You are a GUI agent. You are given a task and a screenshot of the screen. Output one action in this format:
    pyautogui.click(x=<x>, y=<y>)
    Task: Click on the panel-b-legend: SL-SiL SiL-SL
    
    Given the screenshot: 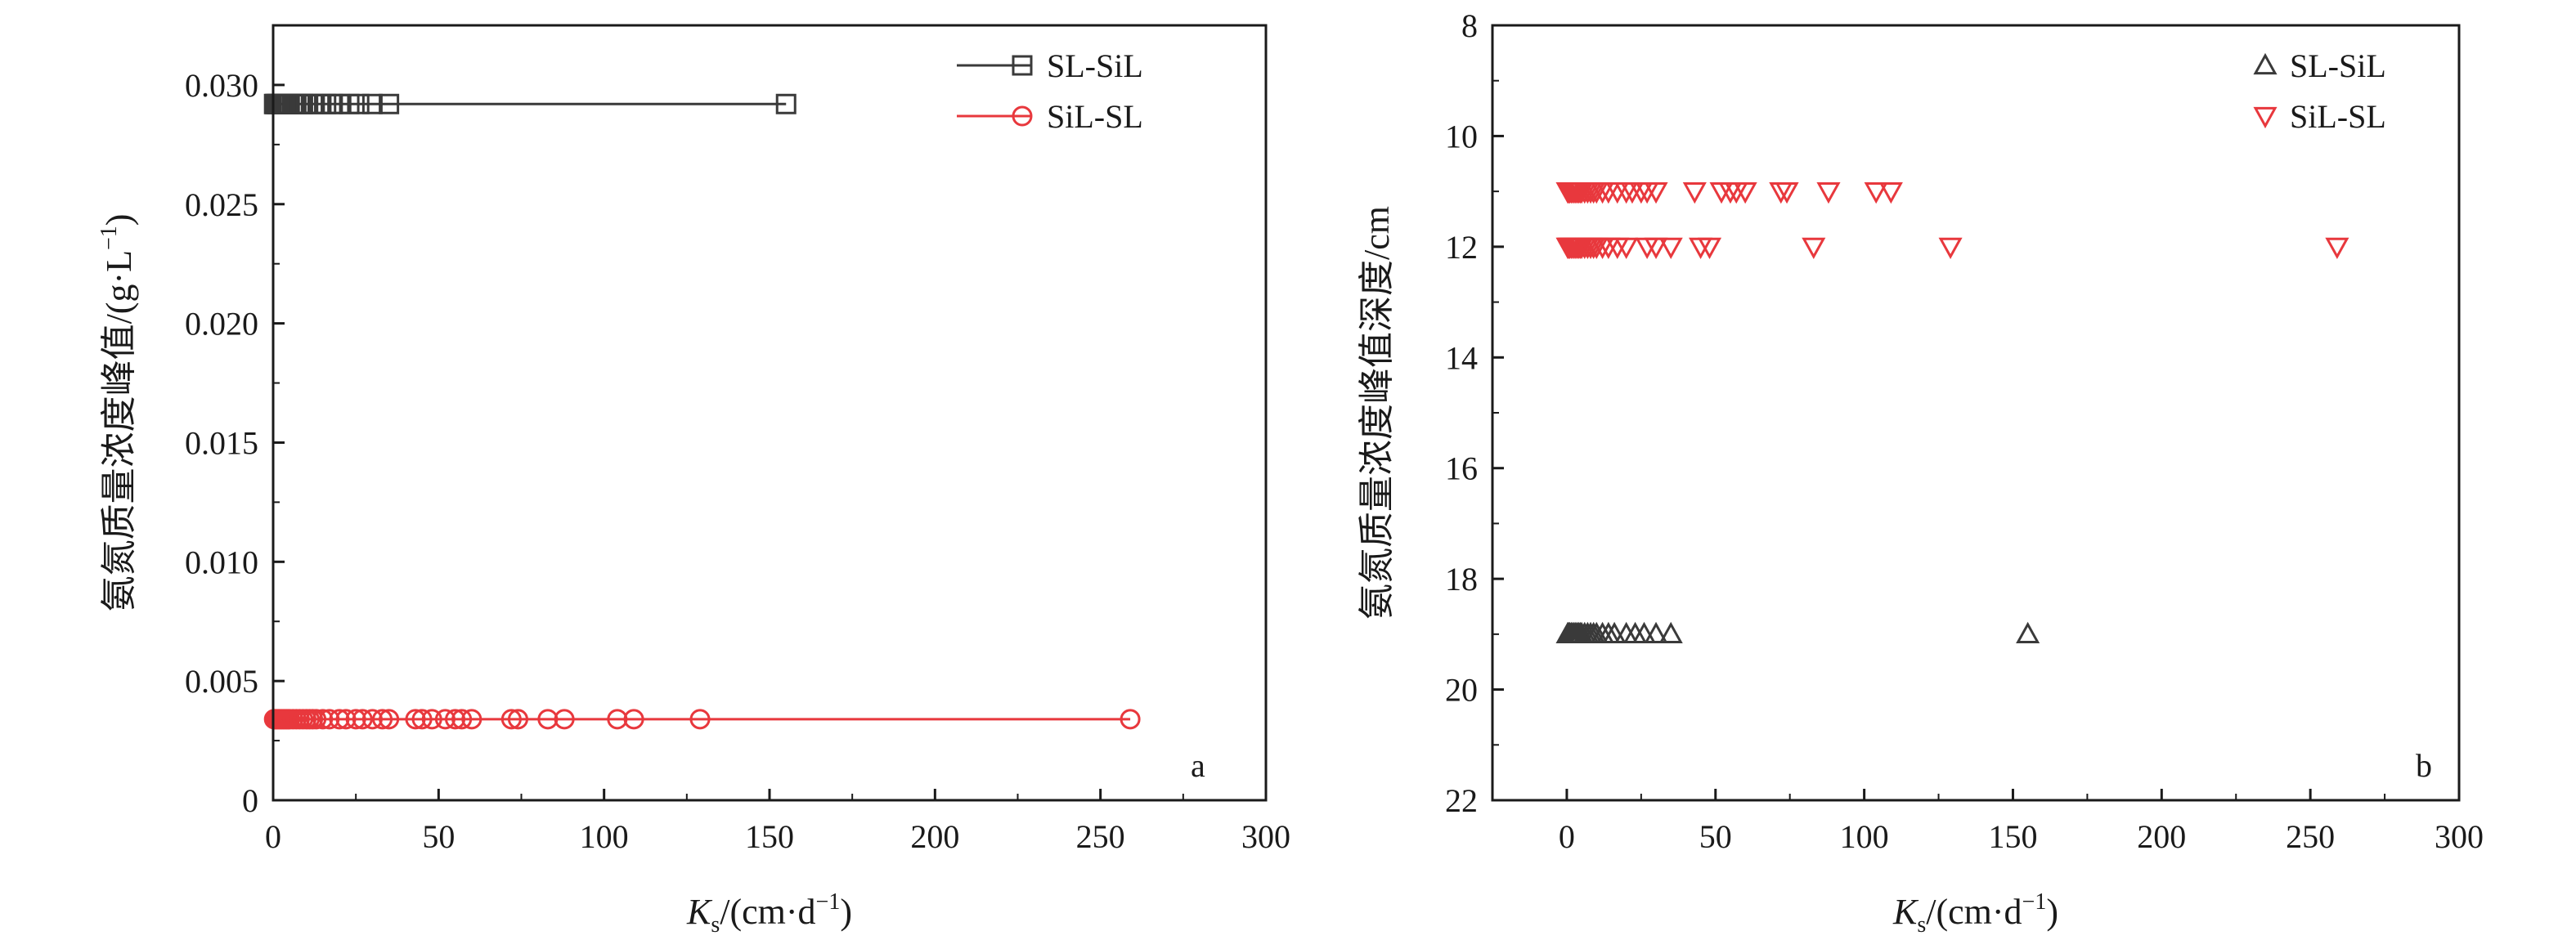 What is the action you would take?
    pyautogui.click(x=2319, y=91)
    